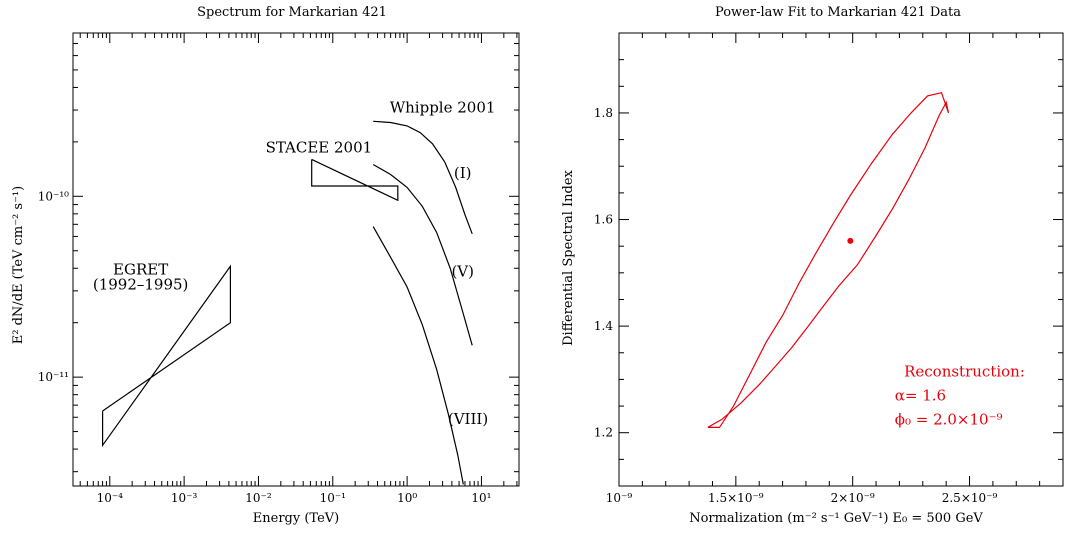 The image size is (1073, 533). Describe the element at coordinates (166, 356) in the screenshot. I see `egret-bowtie` at that location.